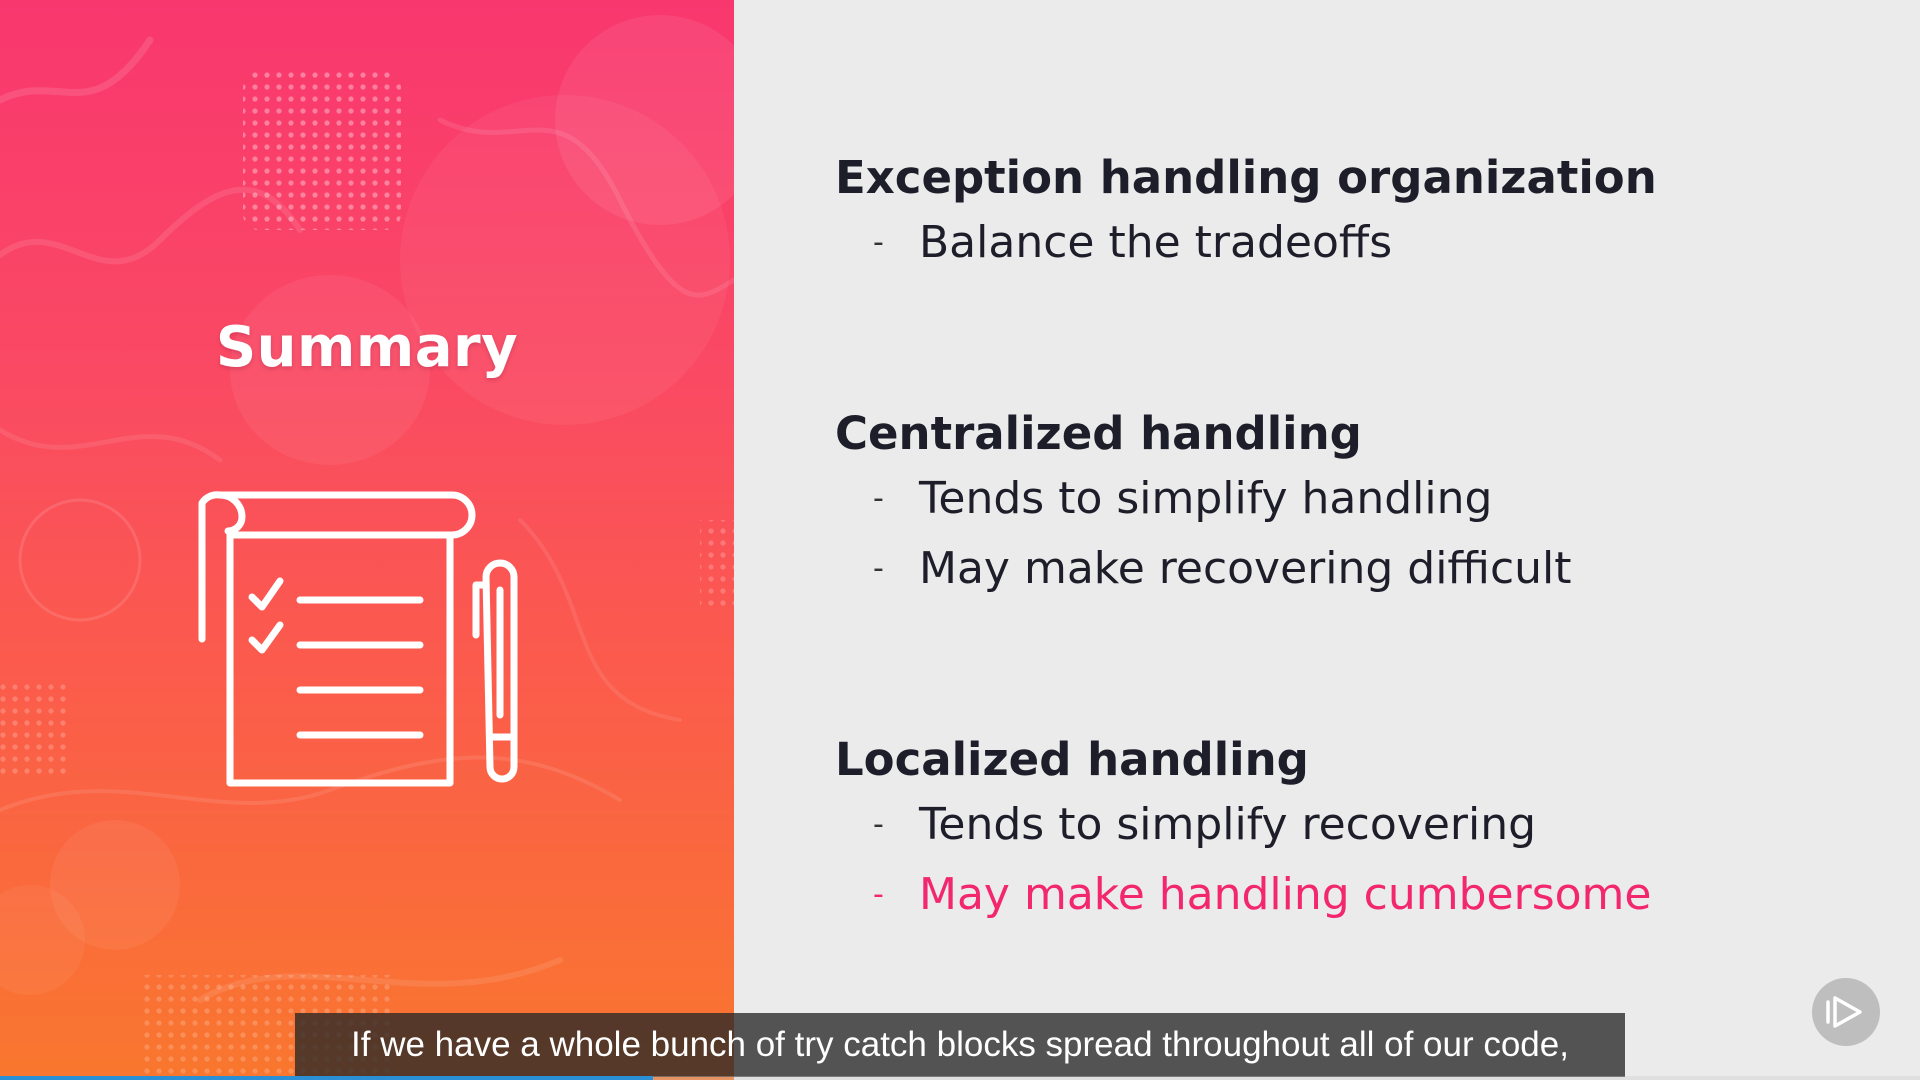 Image resolution: width=1920 pixels, height=1080 pixels. Describe the element at coordinates (1206, 498) in the screenshot. I see `bullet-text: Tends to simplify handling` at that location.